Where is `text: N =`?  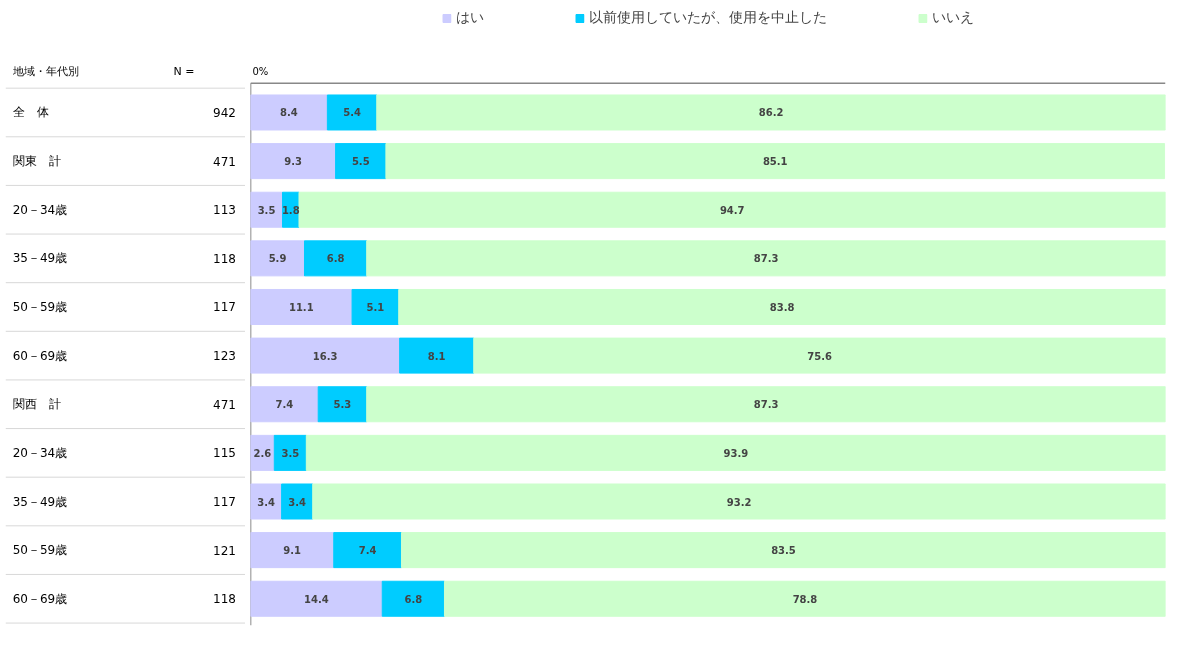
text: N = is located at coordinates (184, 71).